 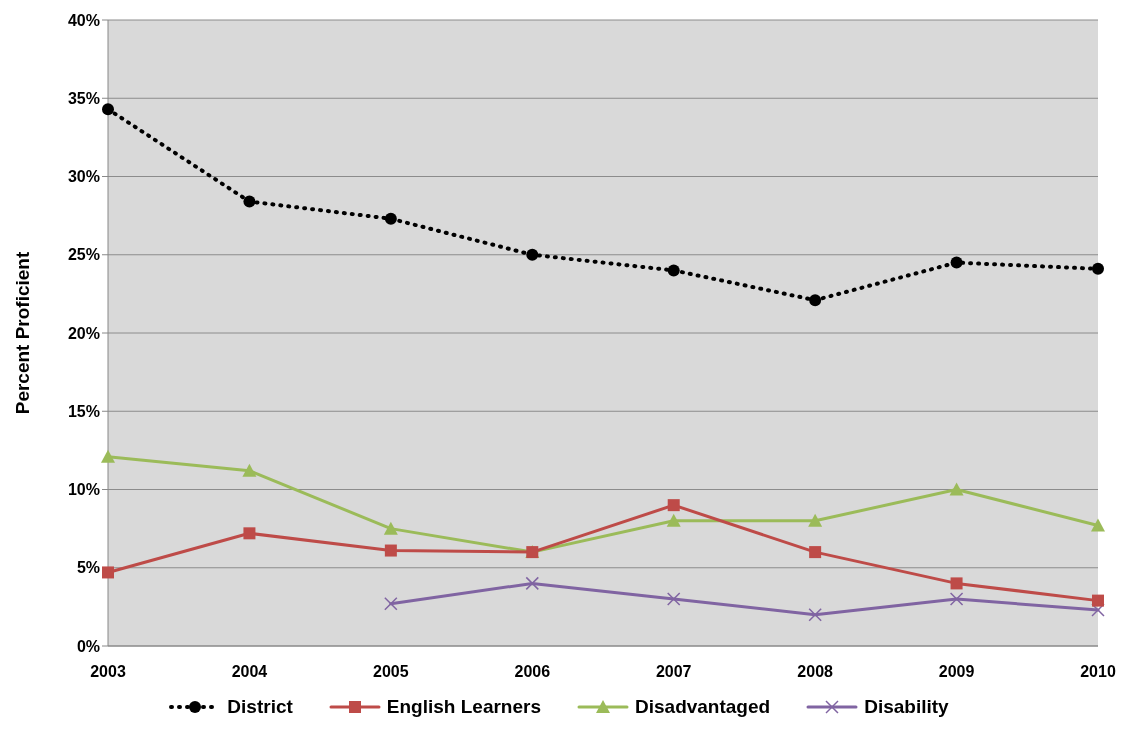 What do you see at coordinates (391, 672) in the screenshot?
I see `x-tick-label: 2005` at bounding box center [391, 672].